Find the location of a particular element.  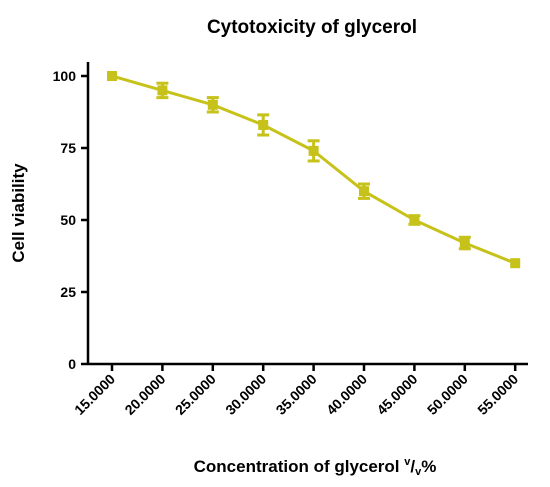

x-axis-label-sup: v is located at coordinates (407, 462).